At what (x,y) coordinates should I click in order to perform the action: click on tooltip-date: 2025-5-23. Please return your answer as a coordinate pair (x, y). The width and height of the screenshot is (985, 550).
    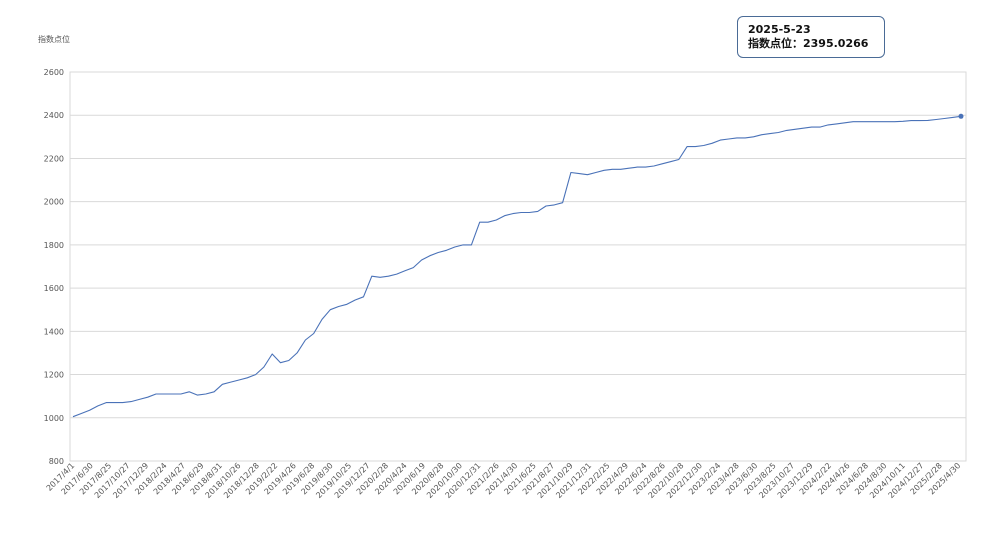
    Looking at the image, I should click on (779, 29).